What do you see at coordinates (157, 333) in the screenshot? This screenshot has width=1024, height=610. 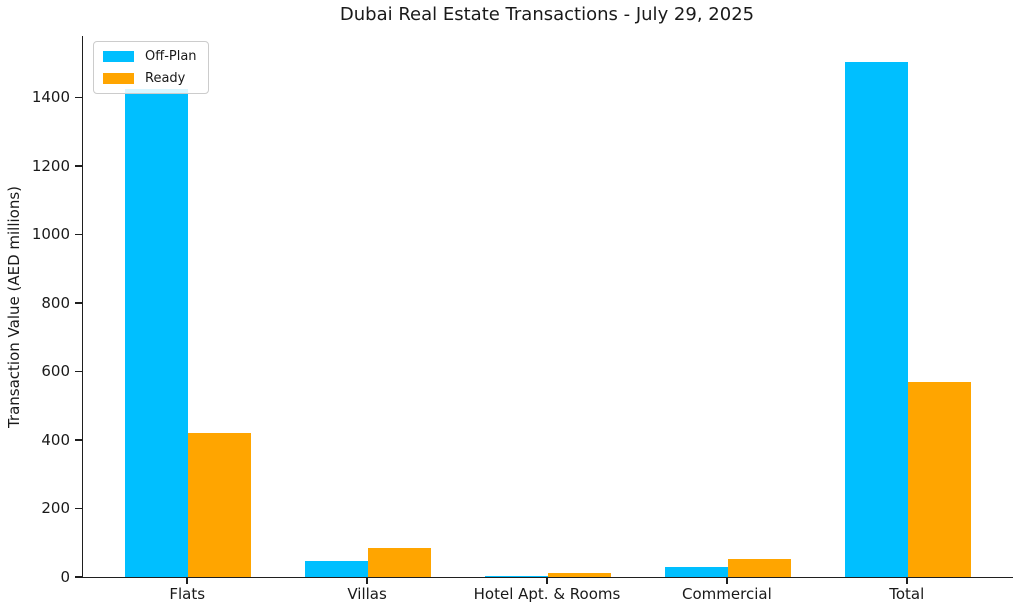 I see `bar-off-plan-flats` at bounding box center [157, 333].